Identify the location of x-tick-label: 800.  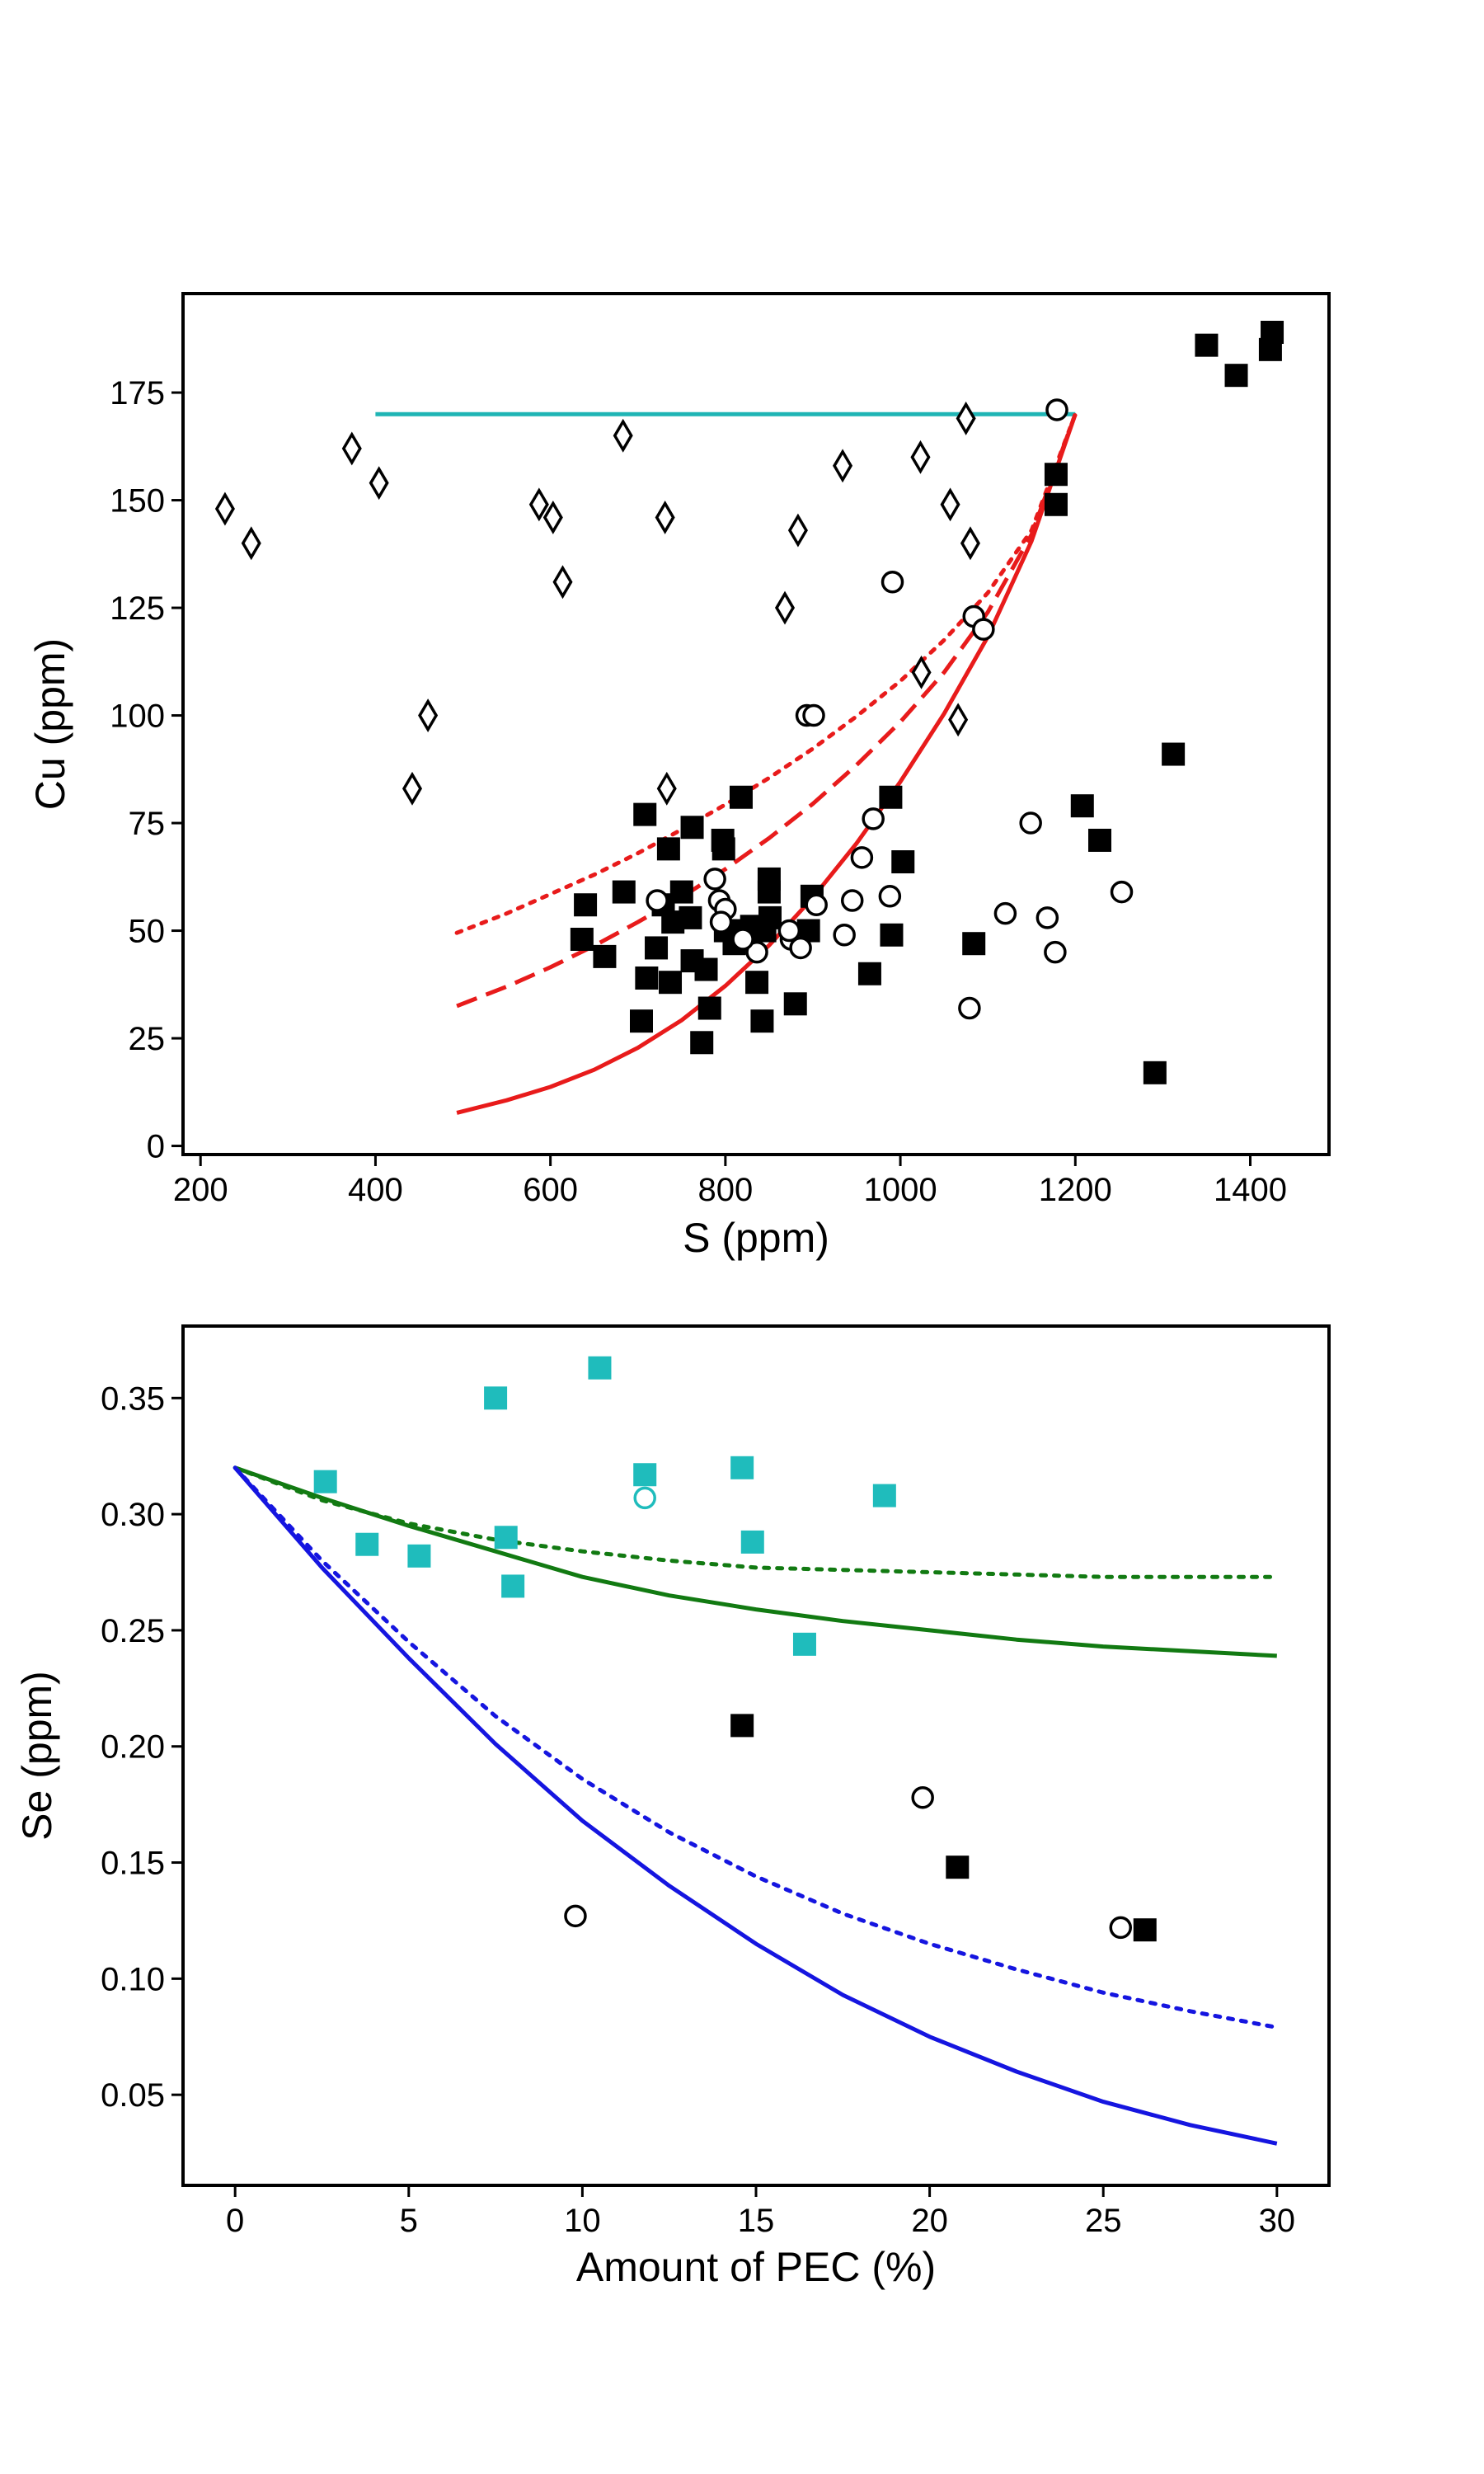
(725, 1190).